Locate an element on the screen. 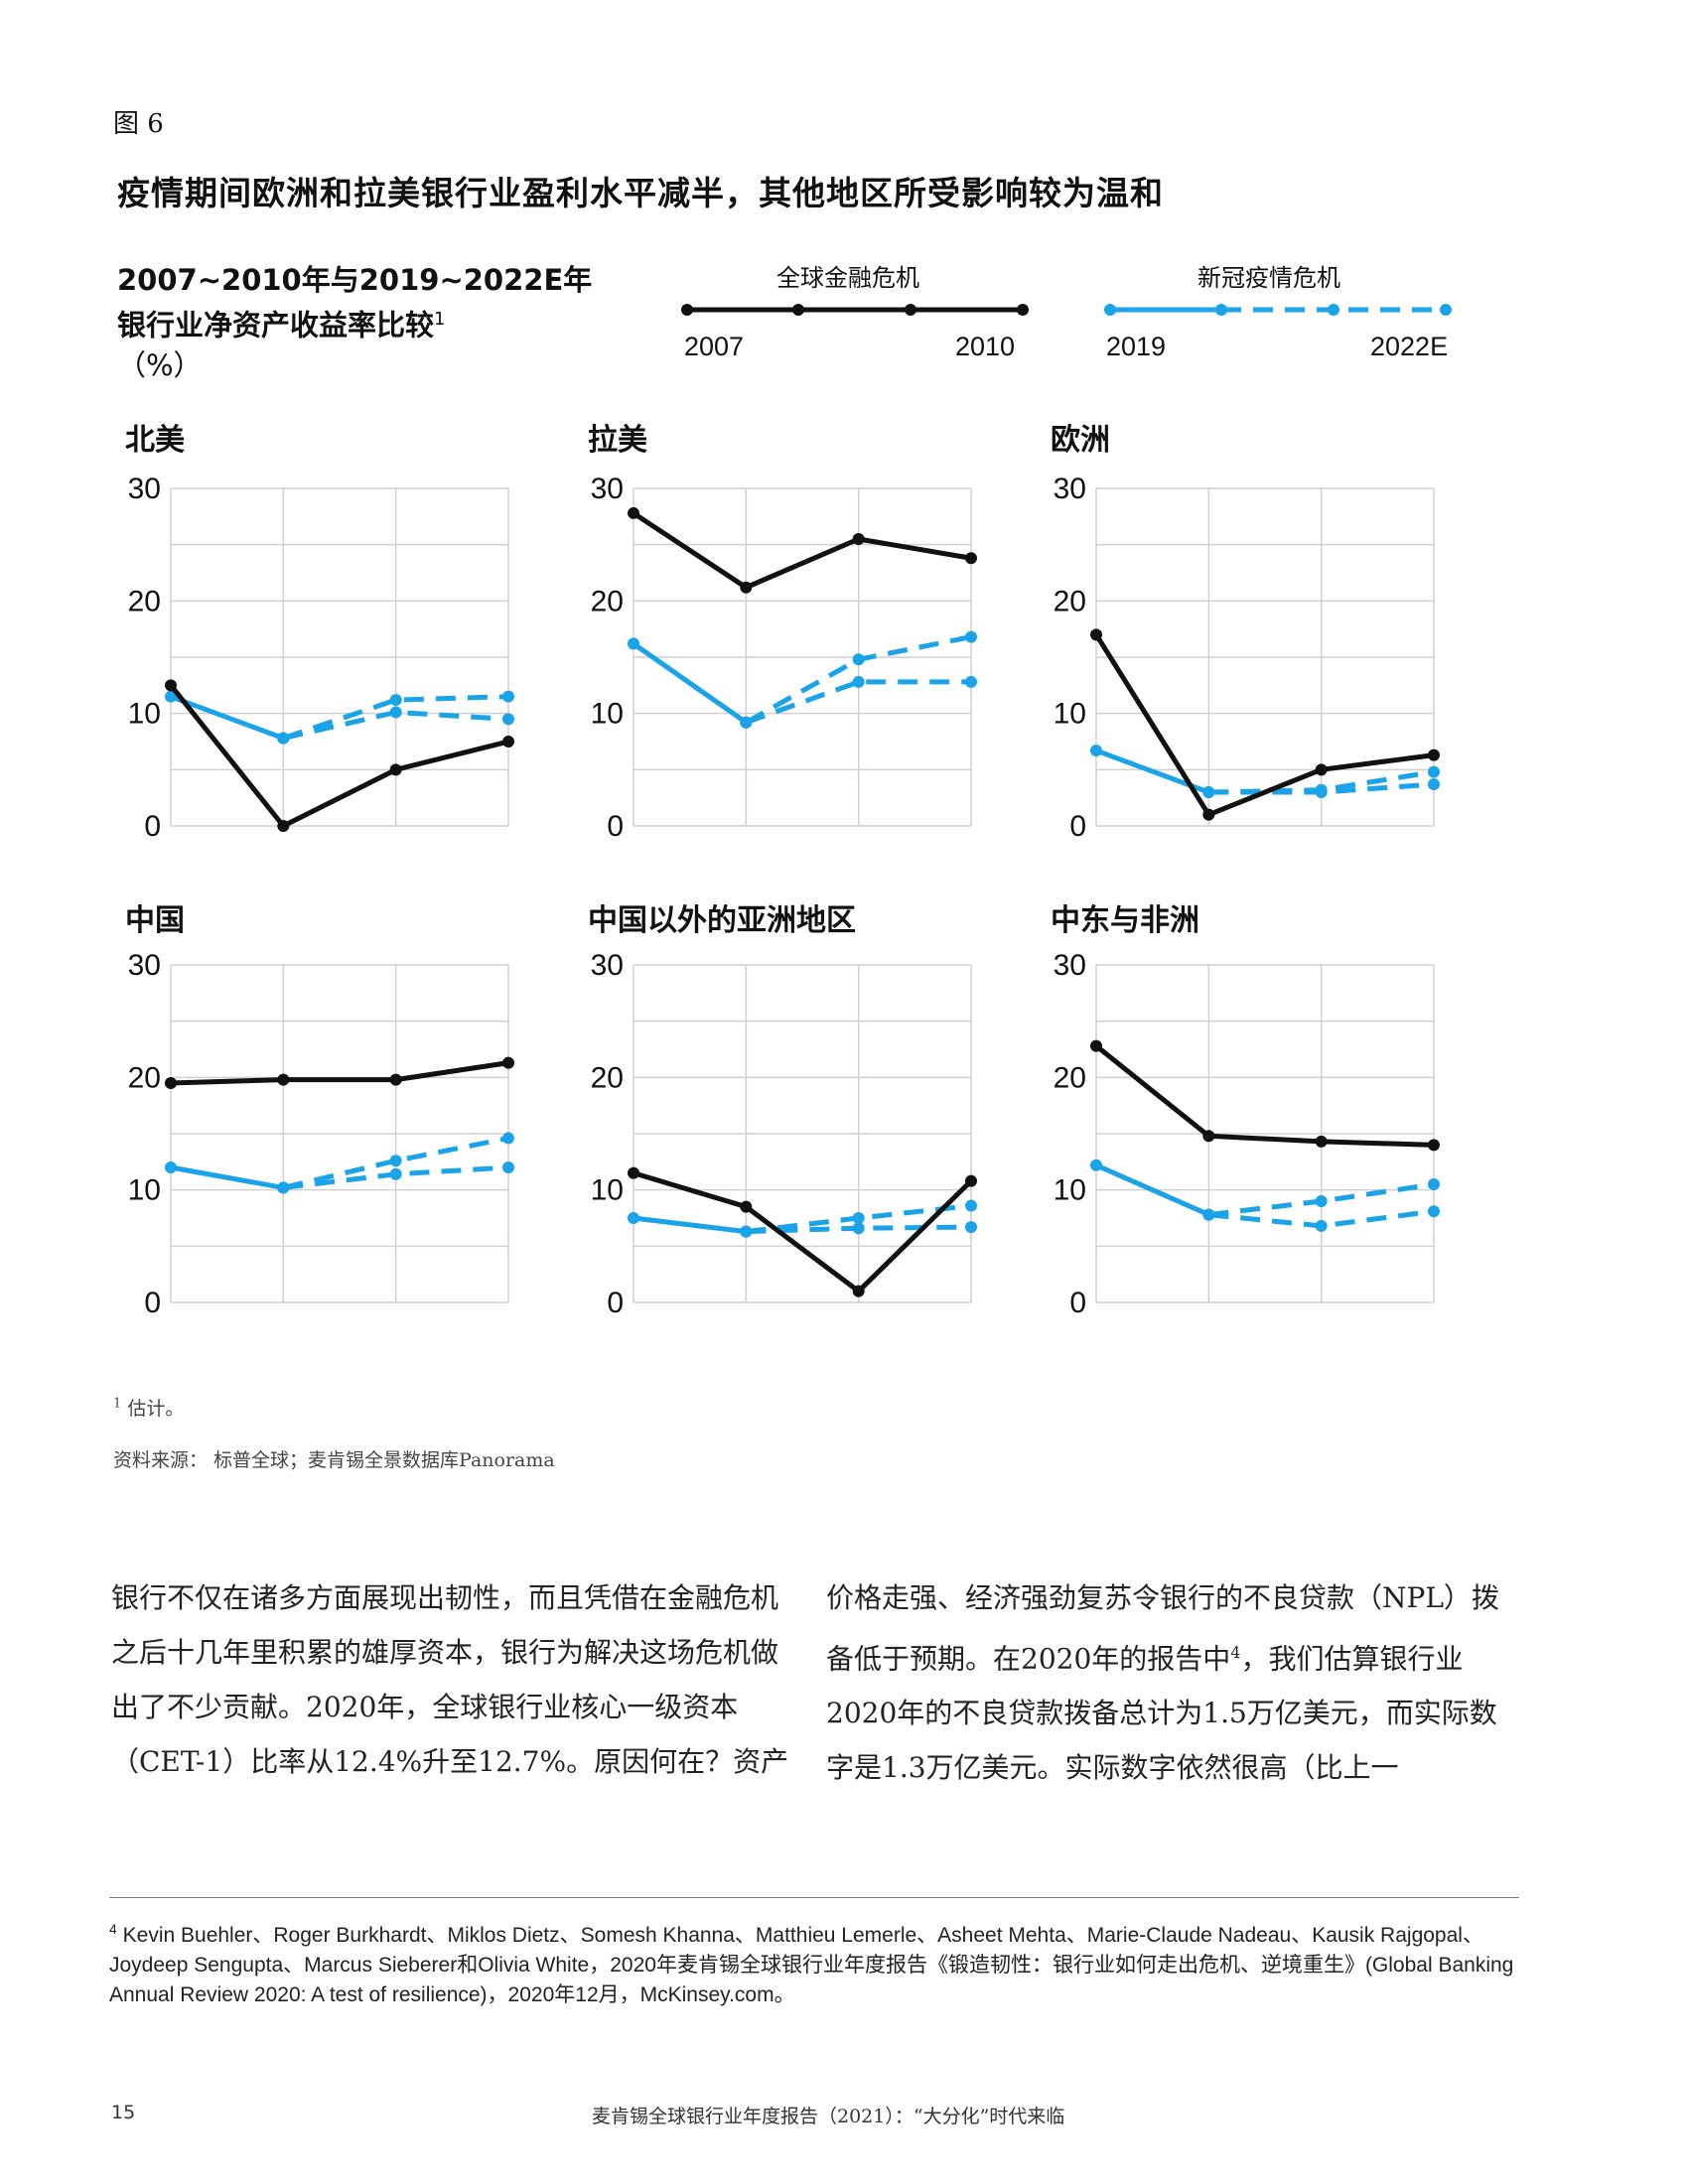 This screenshot has width=1688, height=2184. legend-covid-end: 2022E is located at coordinates (1409, 346).